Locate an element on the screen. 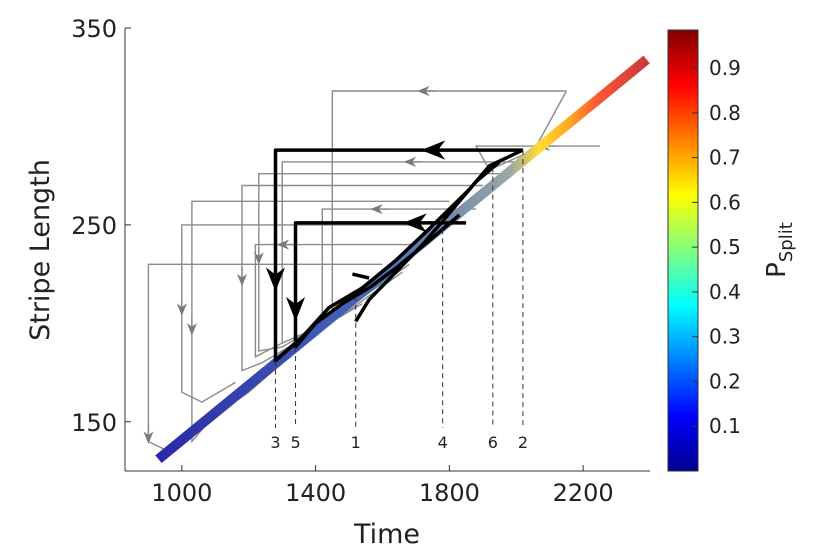  colorbar-label-sub: Split is located at coordinates (786, 242).